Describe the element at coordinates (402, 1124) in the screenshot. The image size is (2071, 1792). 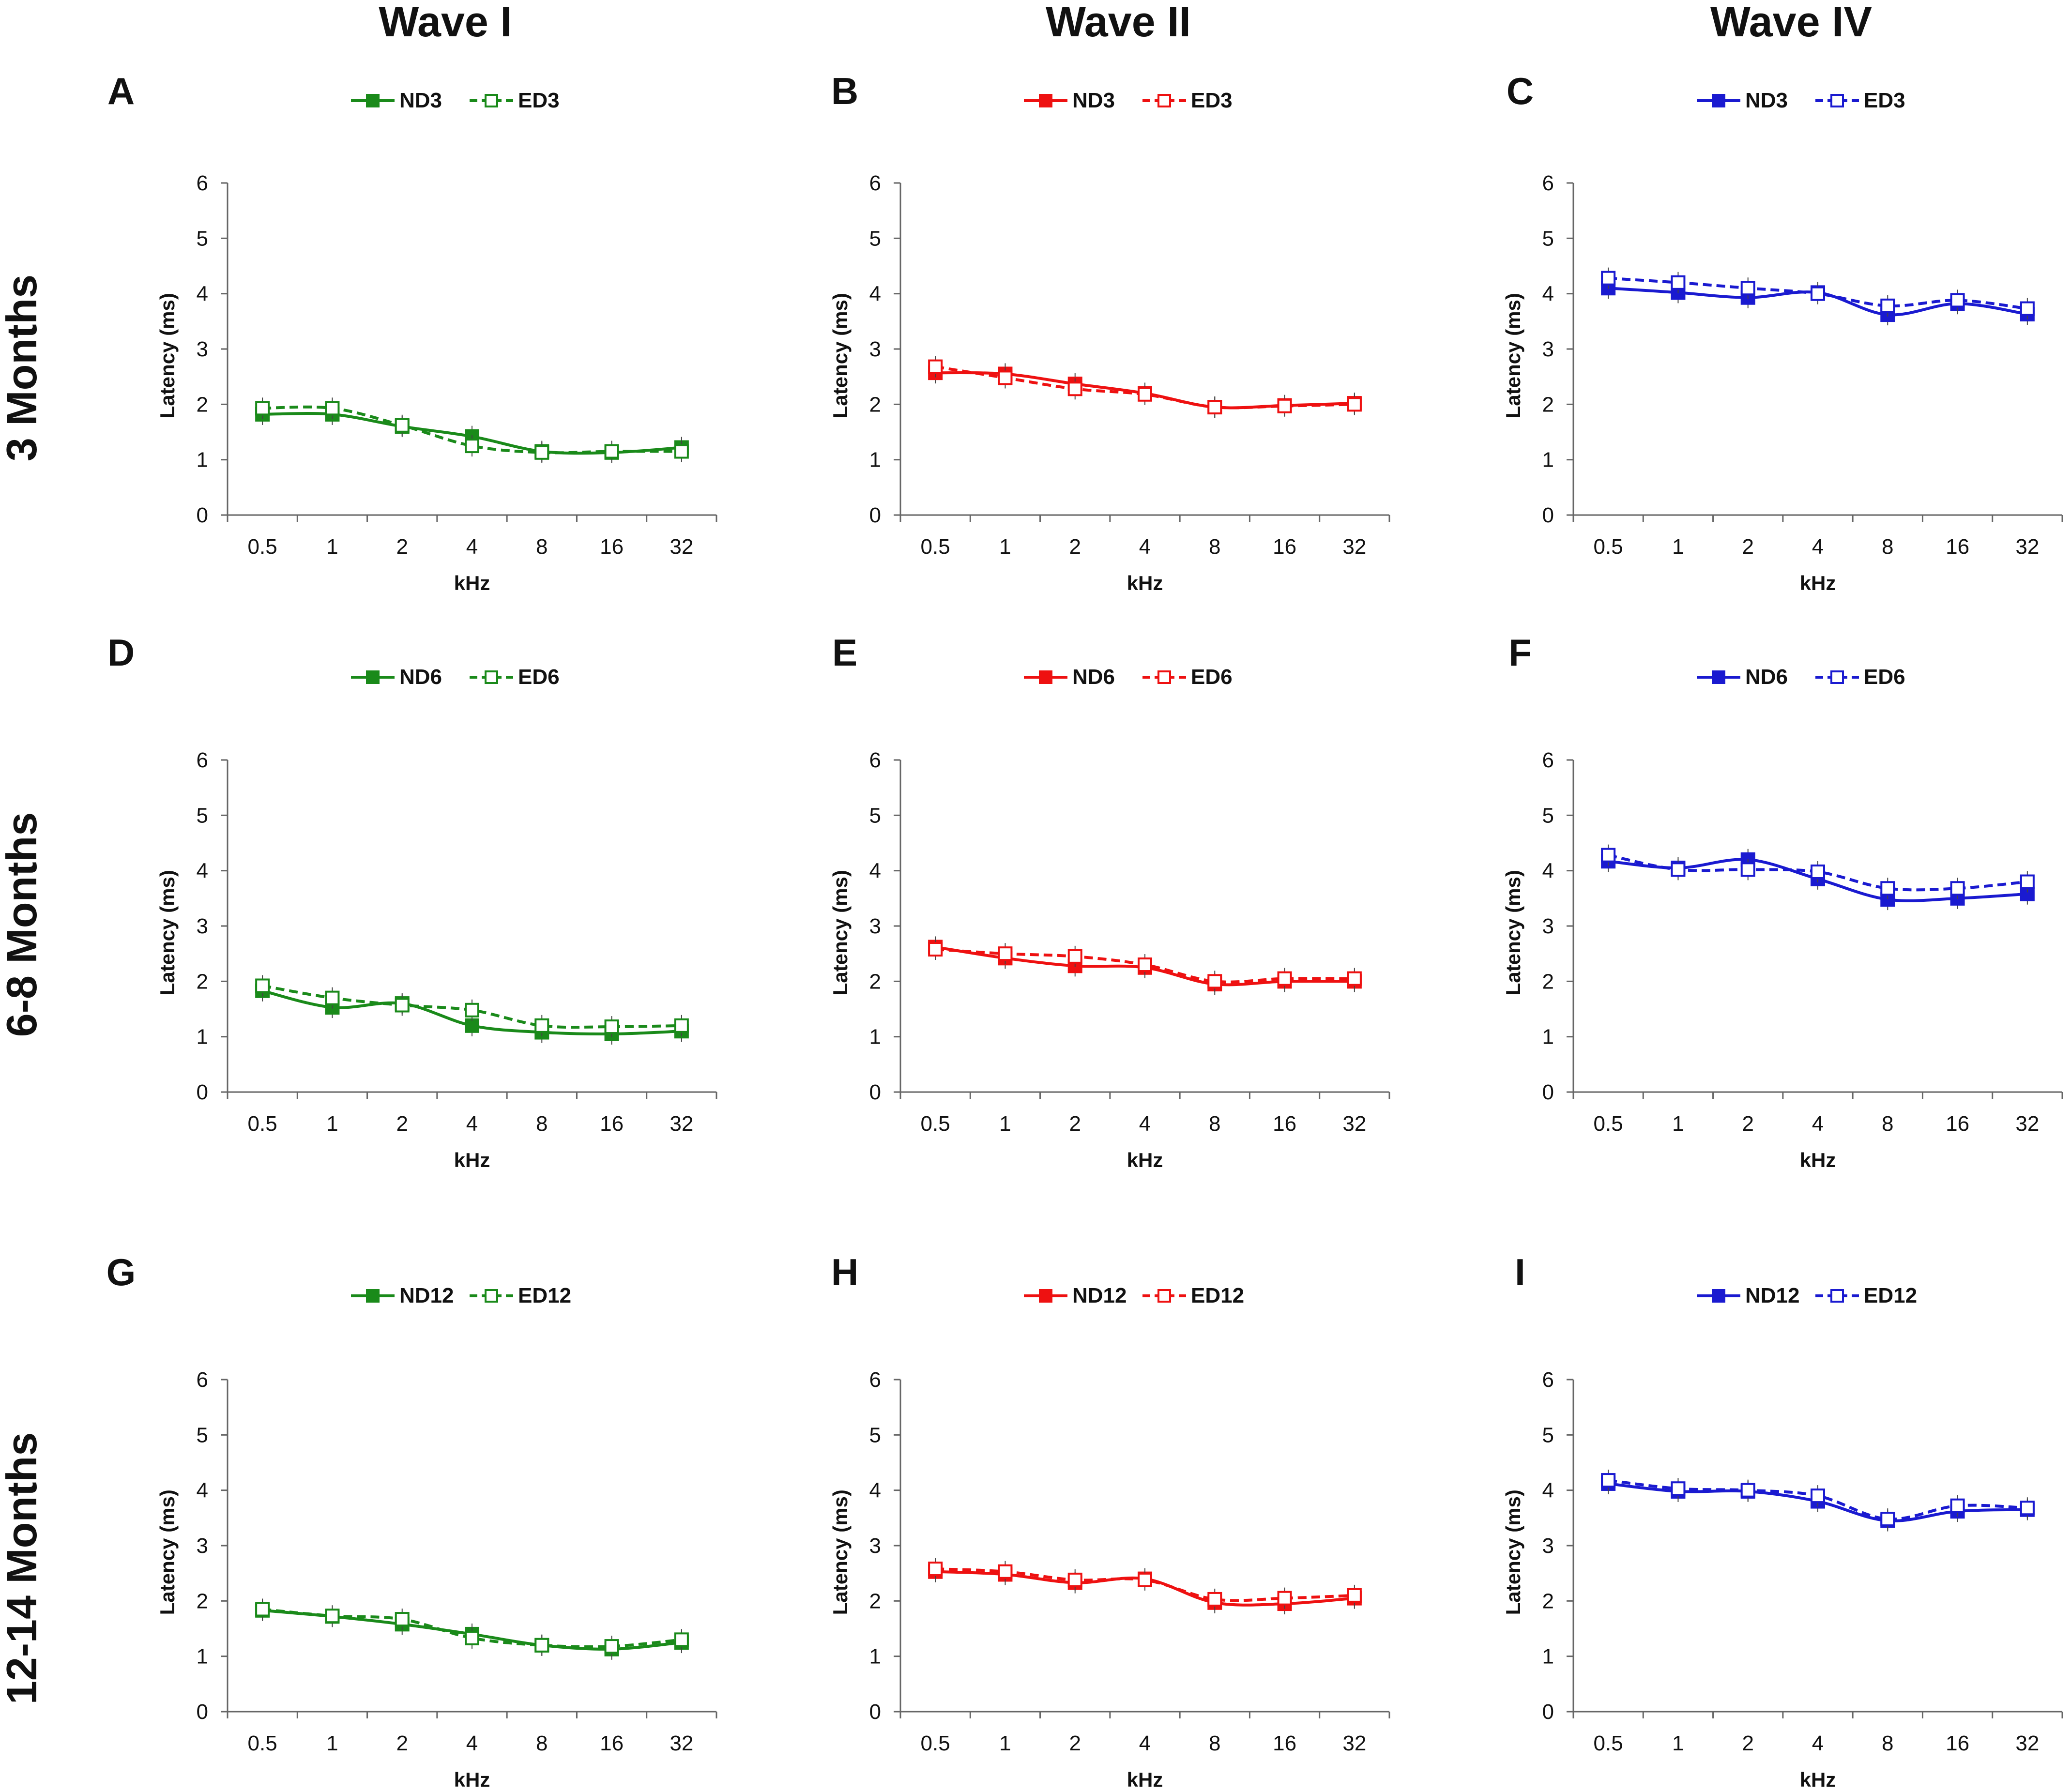
I see `panel-d-x-tick-label: 2` at that location.